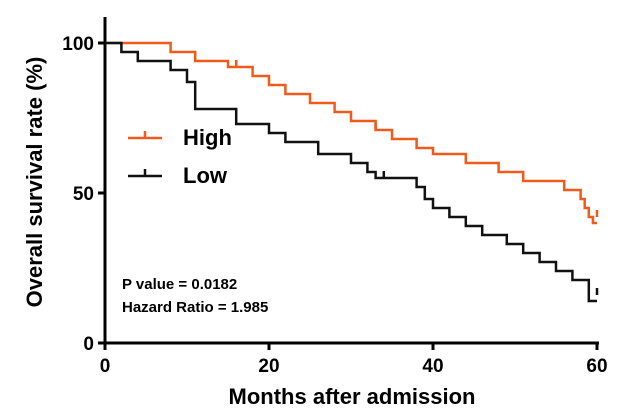 The height and width of the screenshot is (415, 622). I want to click on y-tick-label: 0, so click(88, 344).